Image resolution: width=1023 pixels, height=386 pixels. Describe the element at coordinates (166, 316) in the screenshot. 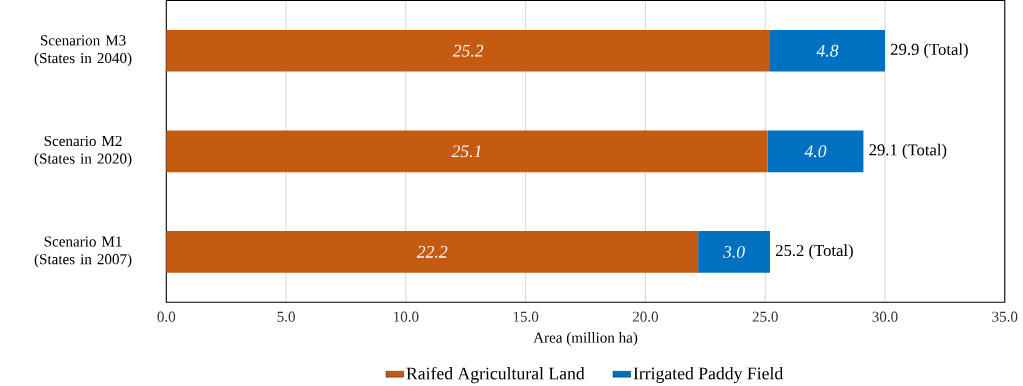

I see `x-tick-label: 0.0` at that location.